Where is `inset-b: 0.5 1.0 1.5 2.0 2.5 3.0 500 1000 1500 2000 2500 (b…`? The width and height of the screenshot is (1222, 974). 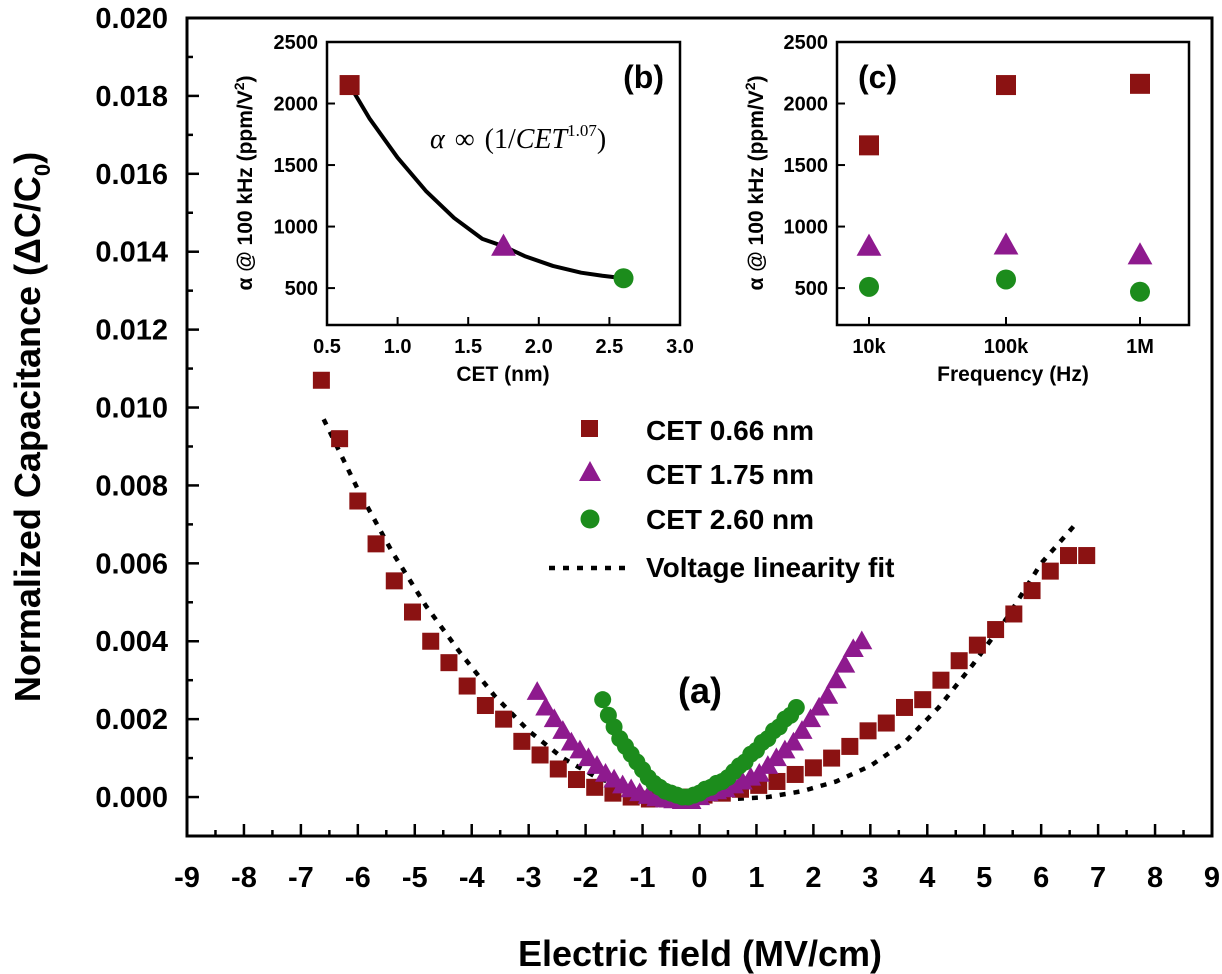
inset-b: 0.5 1.0 1.5 2.0 2.5 3.0 500 1000 1500 2000 2500 (b… is located at coordinates (462, 209).